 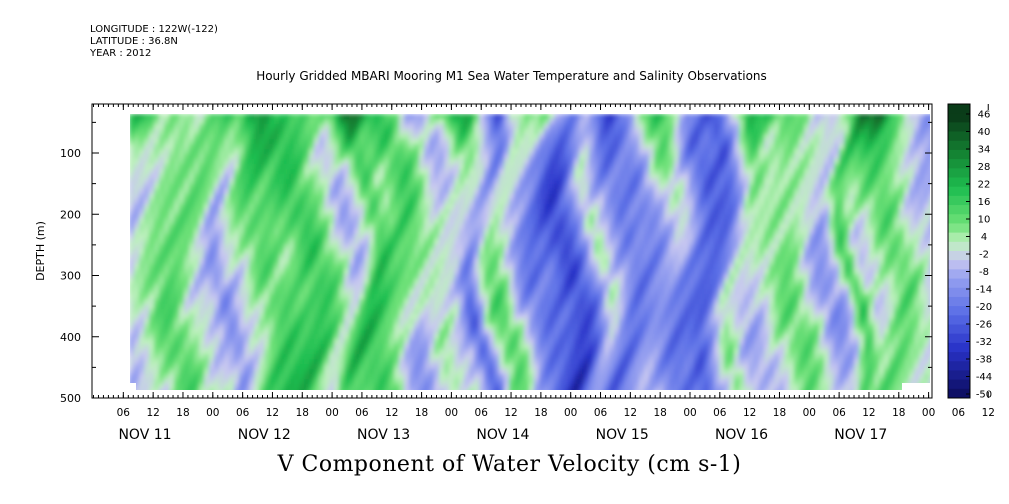 I want to click on x-day-label: NOV 13, so click(x=383, y=435).